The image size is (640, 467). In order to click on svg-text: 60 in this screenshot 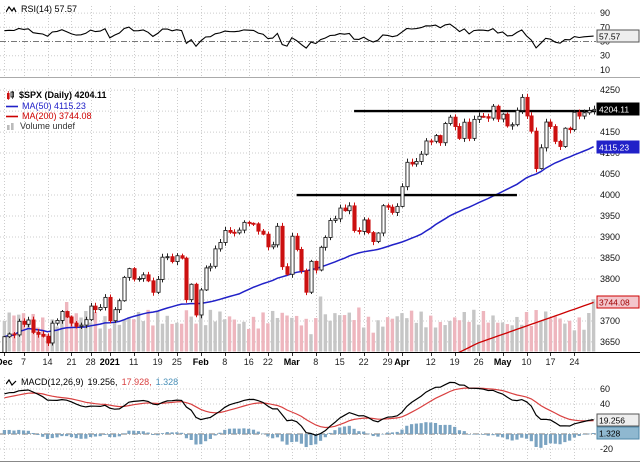, I will do `click(605, 389)`.